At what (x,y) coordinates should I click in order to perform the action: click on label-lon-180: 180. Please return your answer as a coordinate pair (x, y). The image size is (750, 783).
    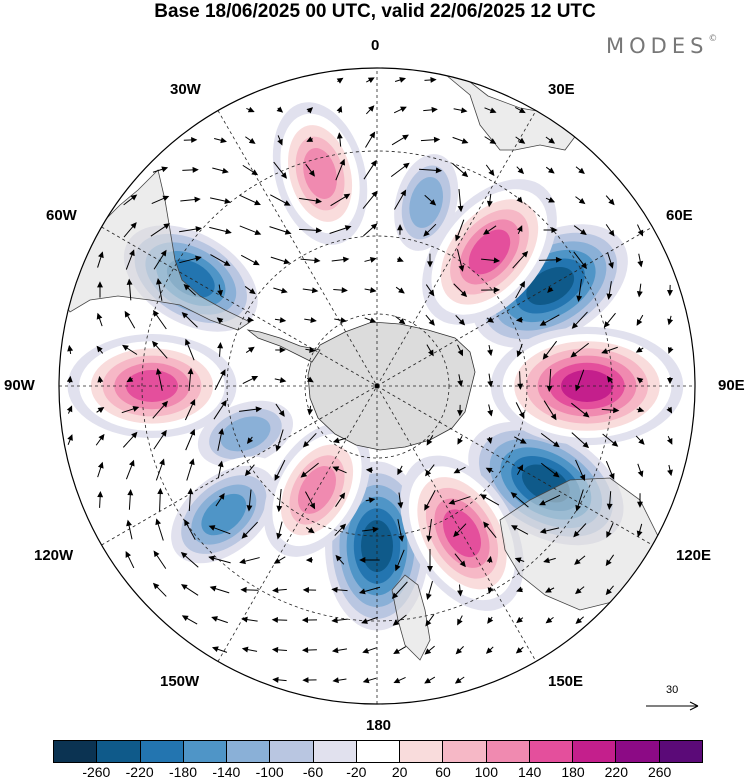
    Looking at the image, I should click on (379, 725).